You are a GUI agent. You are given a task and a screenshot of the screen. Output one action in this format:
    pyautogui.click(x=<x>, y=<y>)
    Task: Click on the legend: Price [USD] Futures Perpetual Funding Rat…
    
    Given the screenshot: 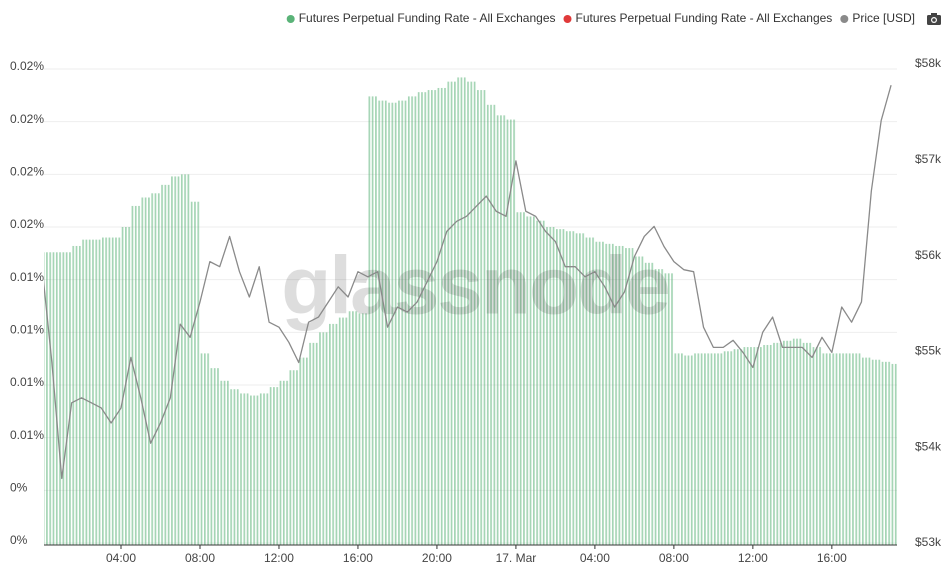 What is the action you would take?
    pyautogui.click(x=600, y=18)
    